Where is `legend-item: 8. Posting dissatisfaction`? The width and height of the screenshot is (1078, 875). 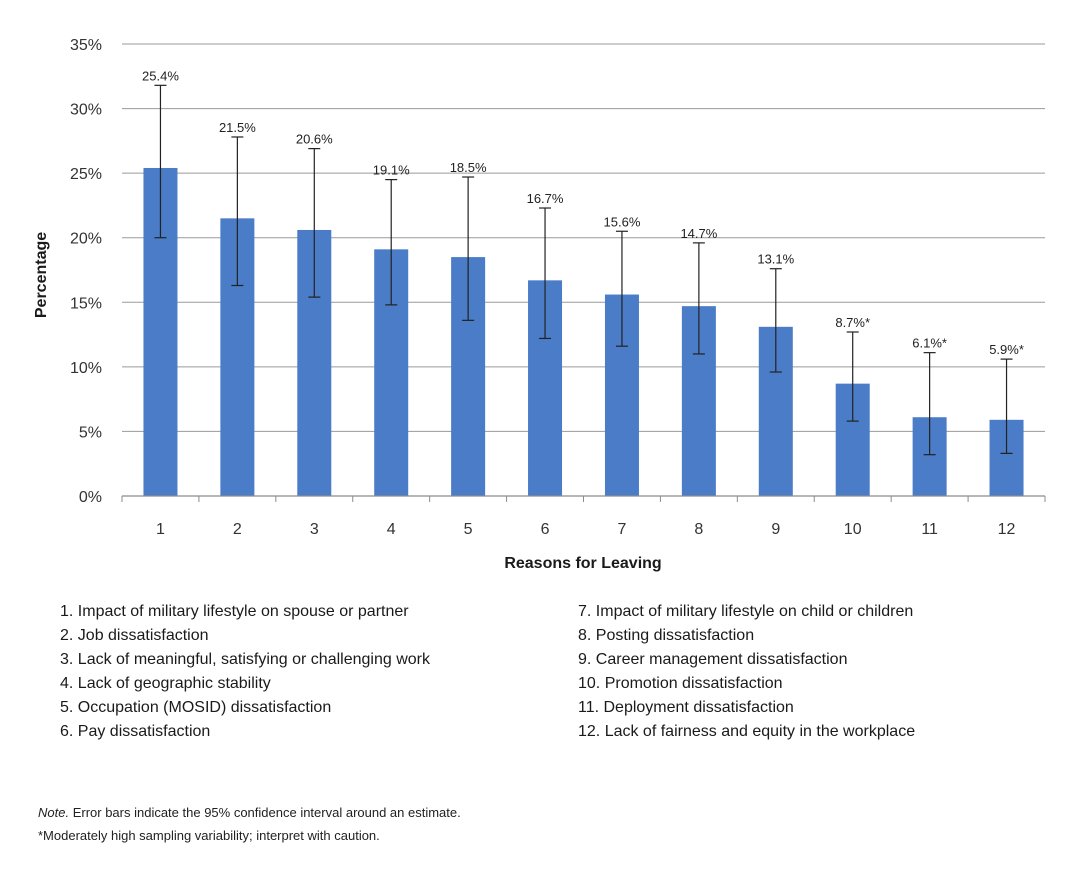 legend-item: 8. Posting dissatisfaction is located at coordinates (666, 635).